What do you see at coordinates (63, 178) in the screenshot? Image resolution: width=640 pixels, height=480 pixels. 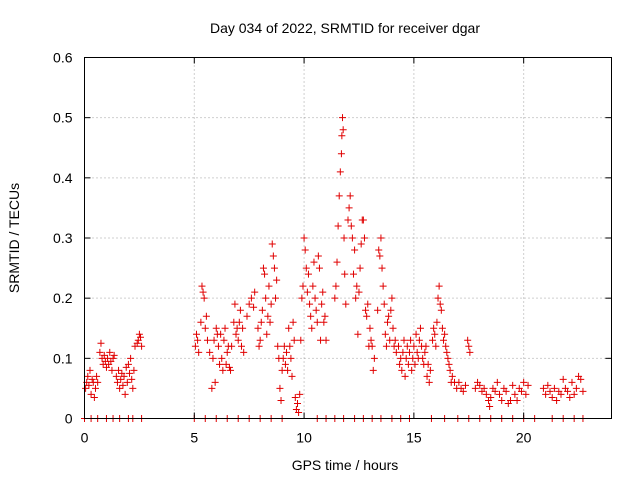 I see `y-tick-label: 0.4` at bounding box center [63, 178].